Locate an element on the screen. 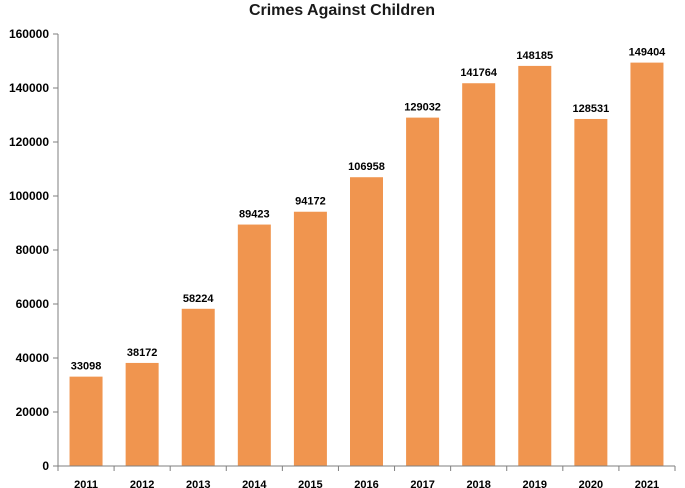  x-tick-label: 2017 is located at coordinates (422, 483).